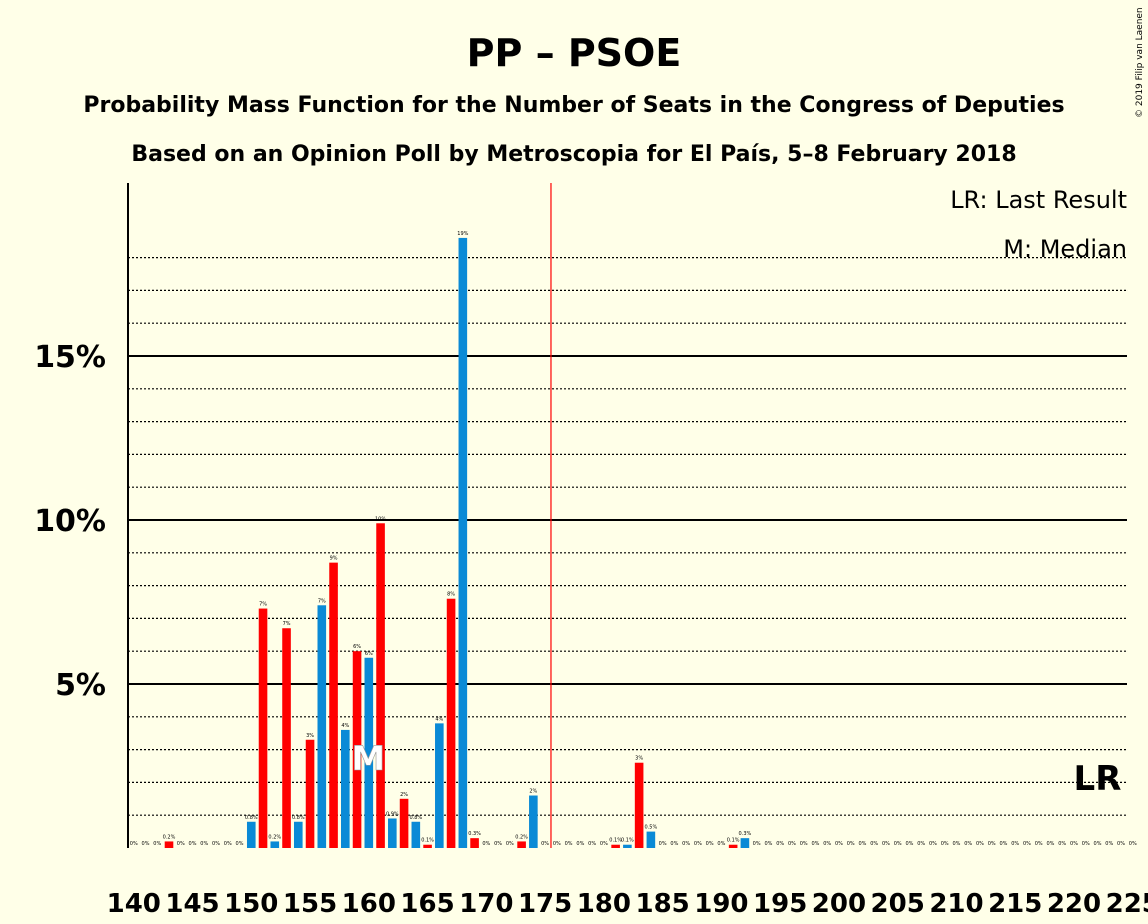  What do you see at coordinates (451, 595) in the screenshot?
I see `bar-label-seat-167: 8%` at bounding box center [451, 595].